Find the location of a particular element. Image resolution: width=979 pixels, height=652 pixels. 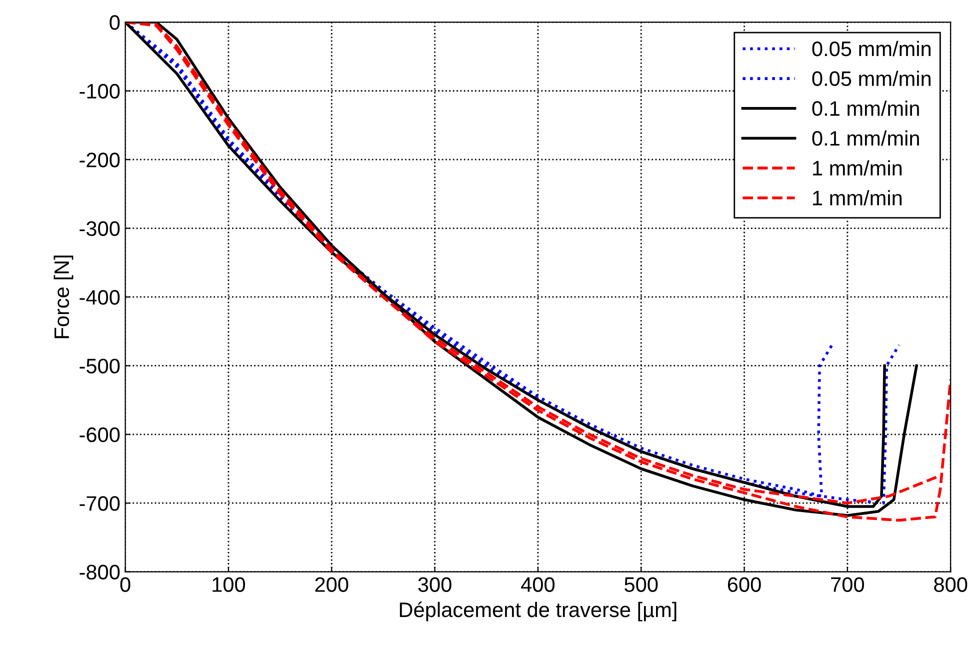

x-tick-label: 200 is located at coordinates (331, 584).